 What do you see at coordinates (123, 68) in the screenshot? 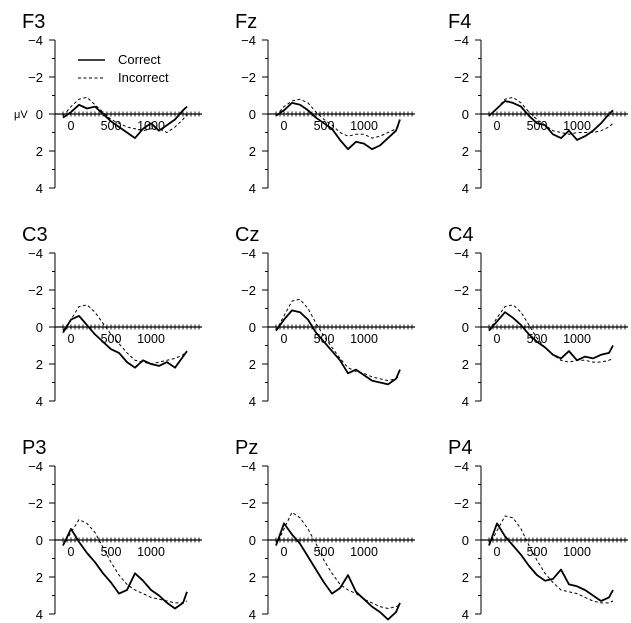
I see `legend: Correct Incorrect` at bounding box center [123, 68].